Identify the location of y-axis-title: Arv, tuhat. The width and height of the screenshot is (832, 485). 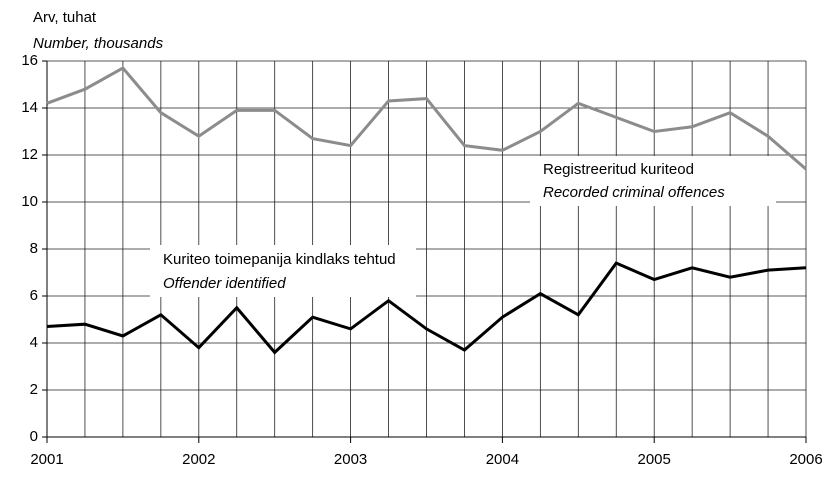
(65, 17).